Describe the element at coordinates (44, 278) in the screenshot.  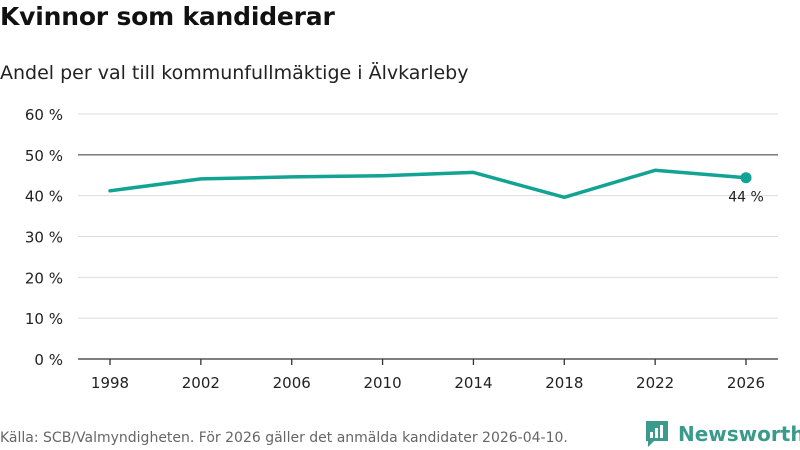
I see `y-tick-label: 20 %` at that location.